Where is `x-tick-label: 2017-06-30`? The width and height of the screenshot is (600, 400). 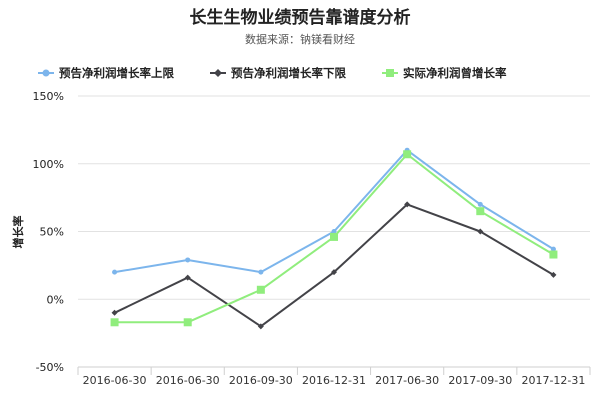
x-tick-label: 2017-06-30 is located at coordinates (407, 380).